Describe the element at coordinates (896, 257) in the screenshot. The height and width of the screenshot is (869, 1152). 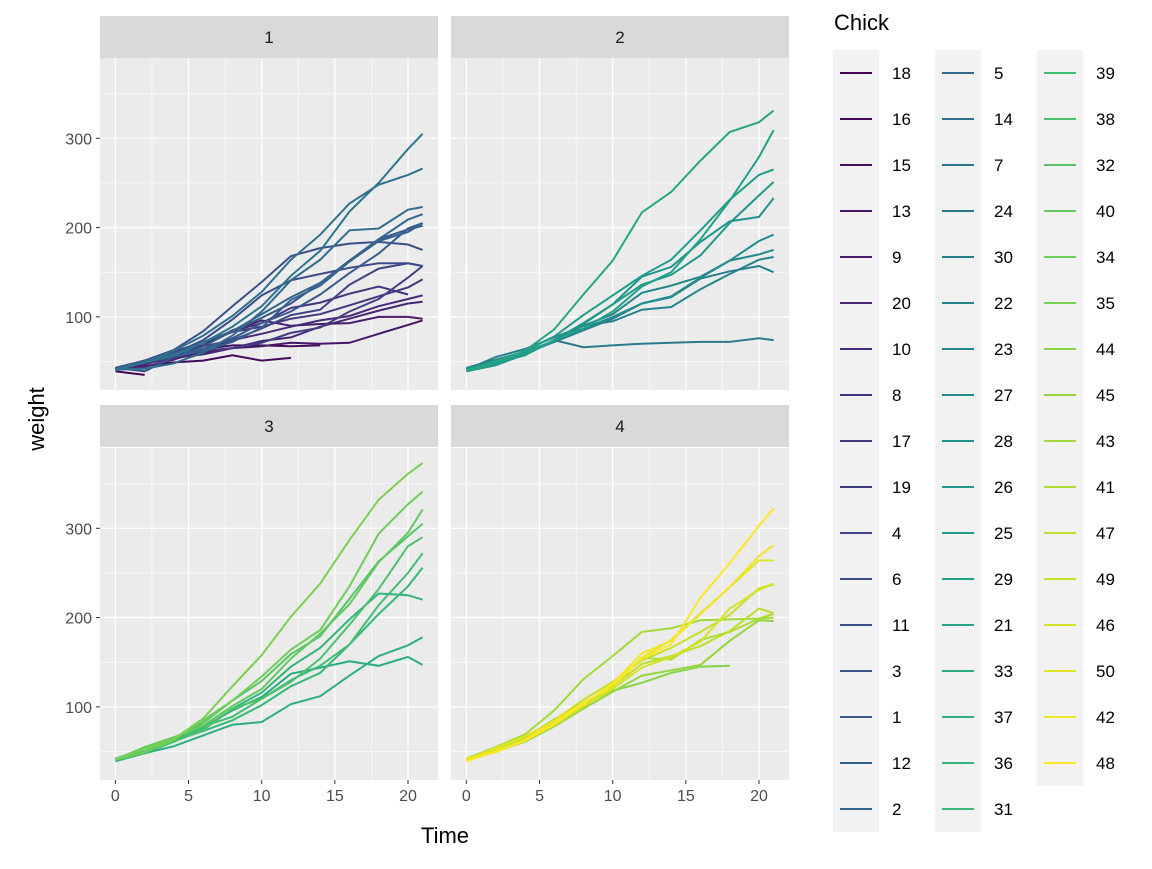
I see `legend-label: 9` at that location.